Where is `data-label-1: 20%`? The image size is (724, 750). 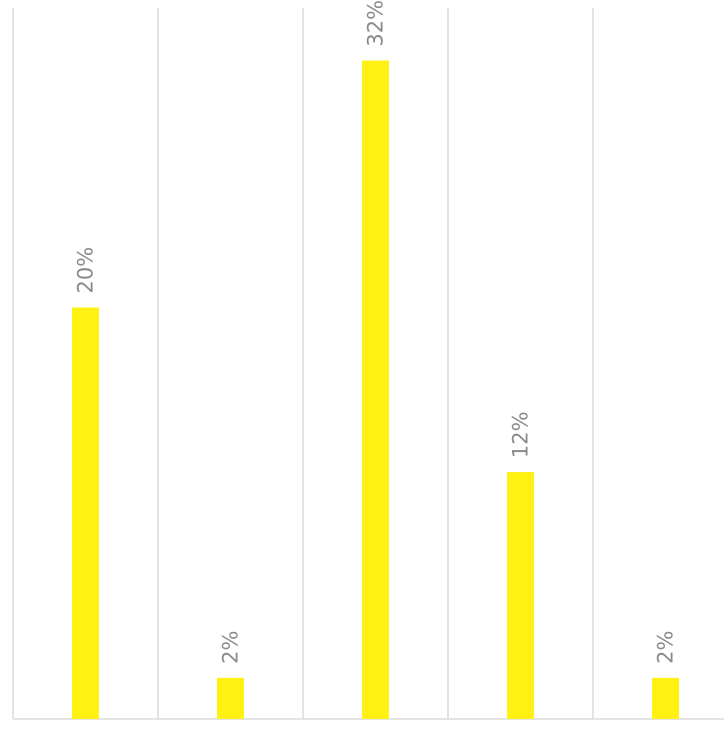
data-label-1: 20% is located at coordinates (86, 270).